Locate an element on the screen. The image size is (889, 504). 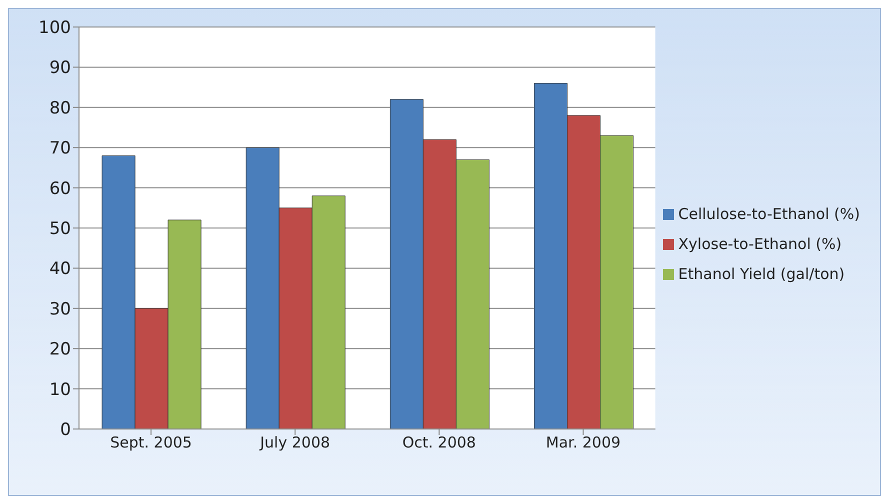
y-tick-label: 100 is located at coordinates (54, 28).